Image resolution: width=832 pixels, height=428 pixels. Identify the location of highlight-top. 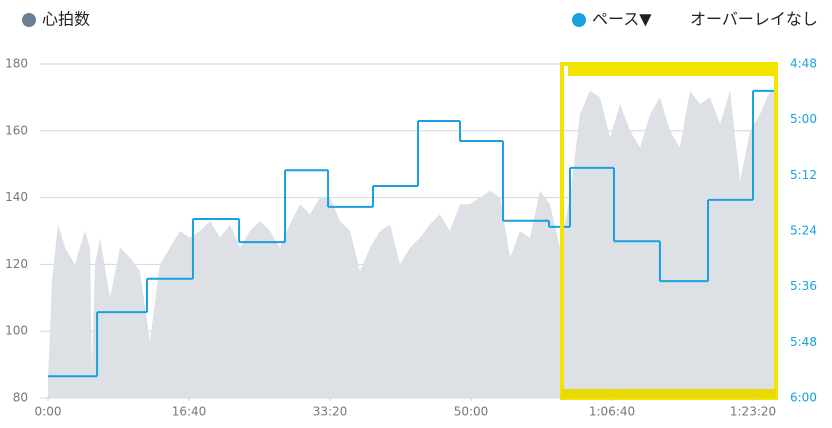
(672, 71).